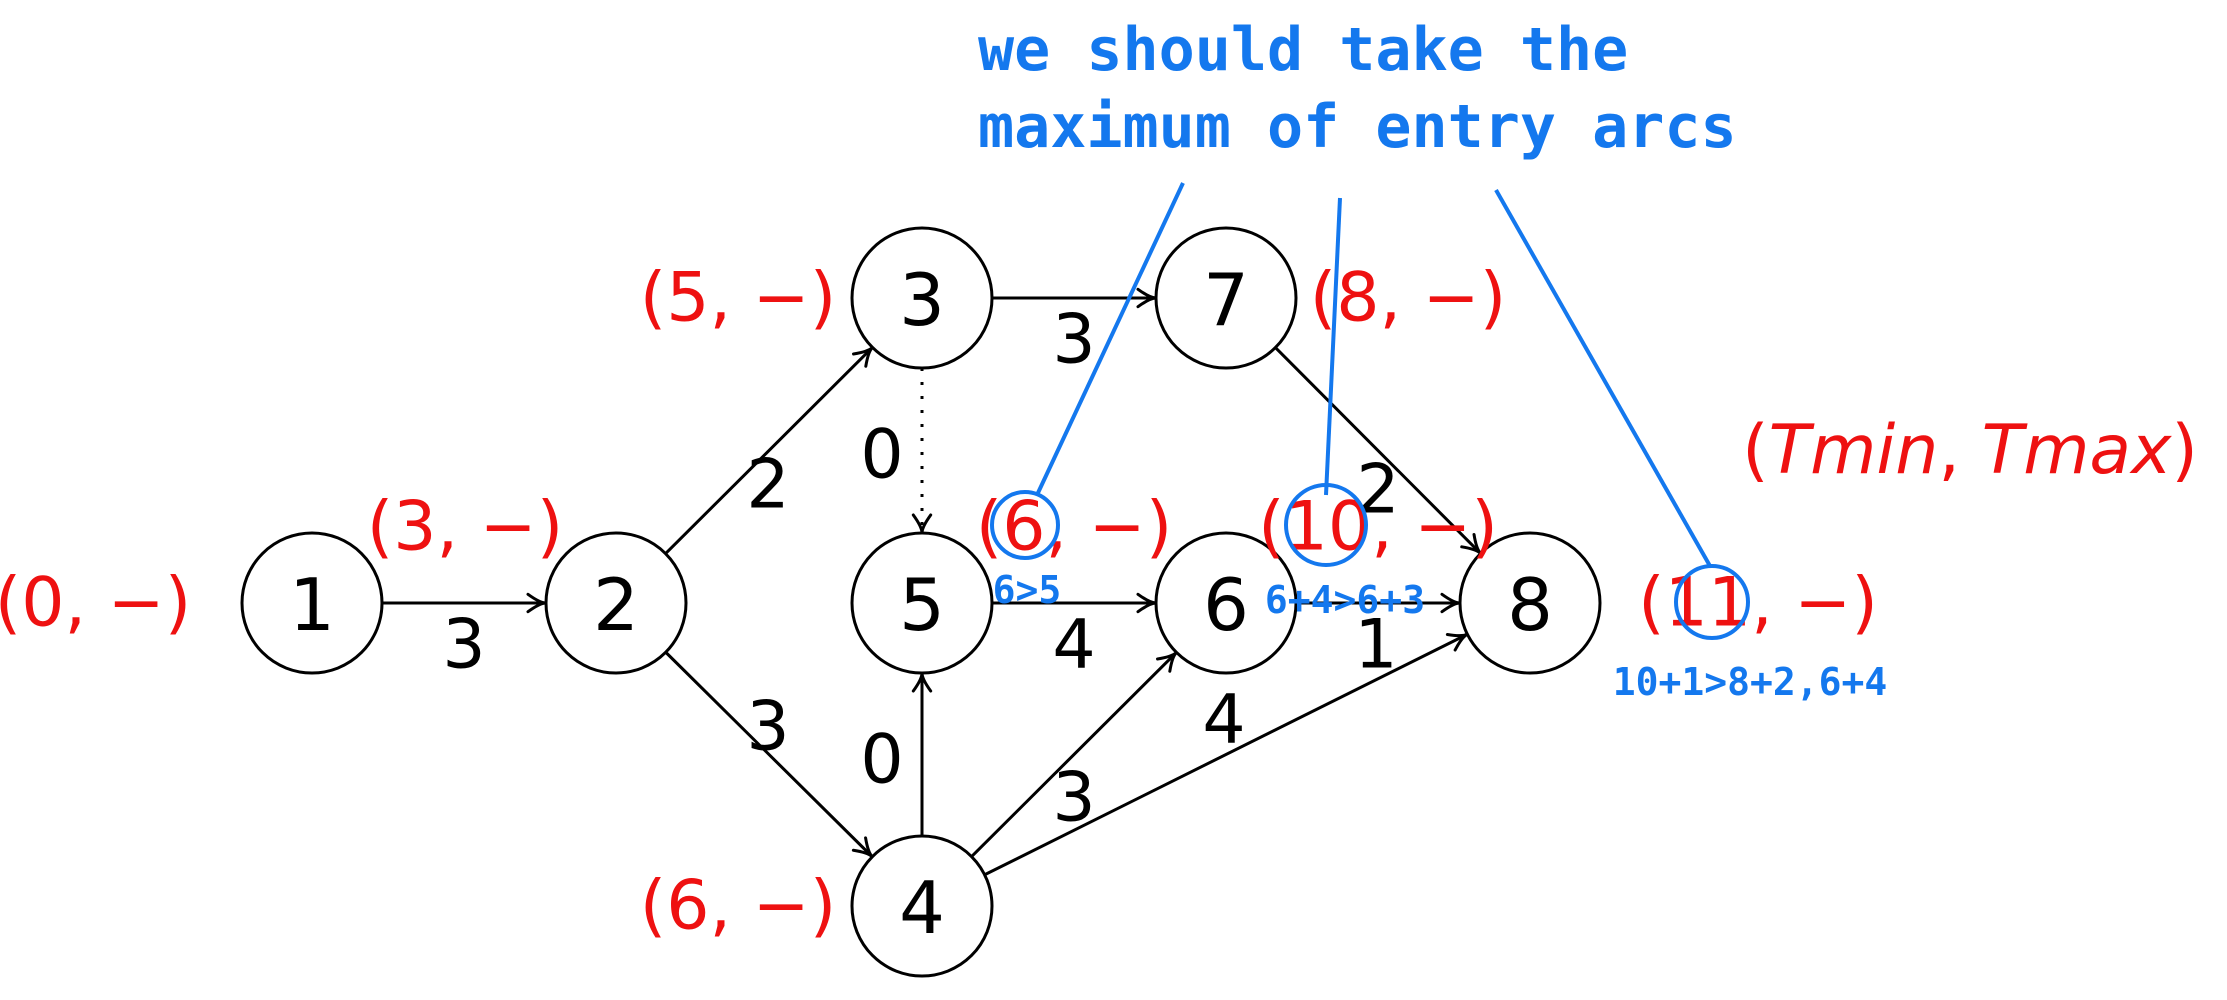  I want to click on node-4: 4, so click(922, 906).